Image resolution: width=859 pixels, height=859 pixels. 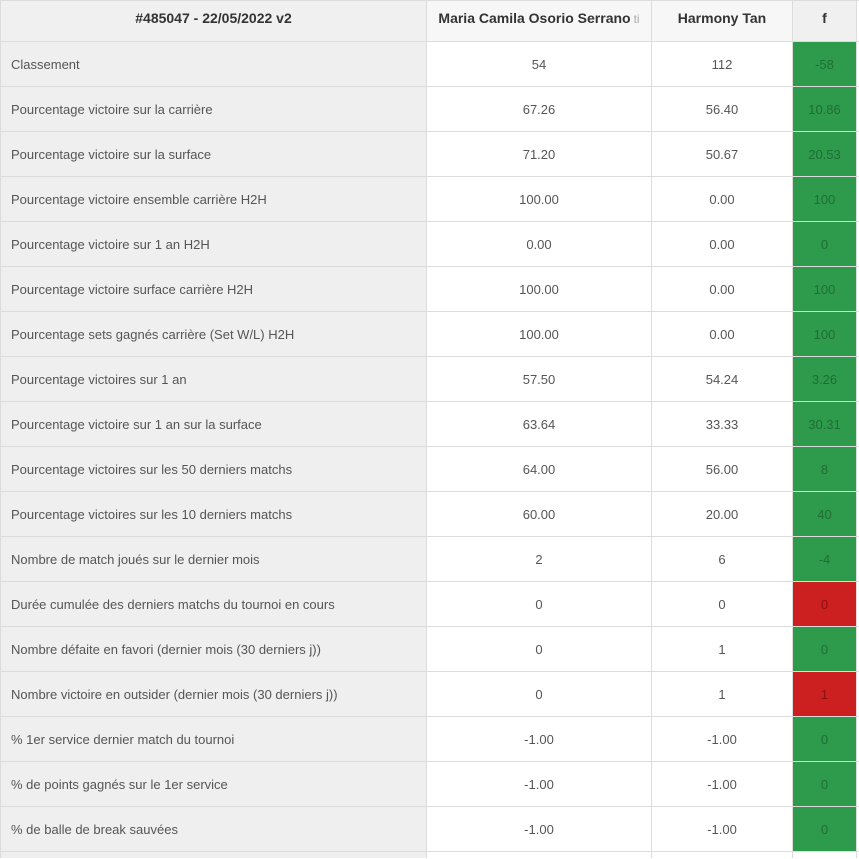 What do you see at coordinates (539, 154) in the screenshot?
I see `player1-value: 71.20` at bounding box center [539, 154].